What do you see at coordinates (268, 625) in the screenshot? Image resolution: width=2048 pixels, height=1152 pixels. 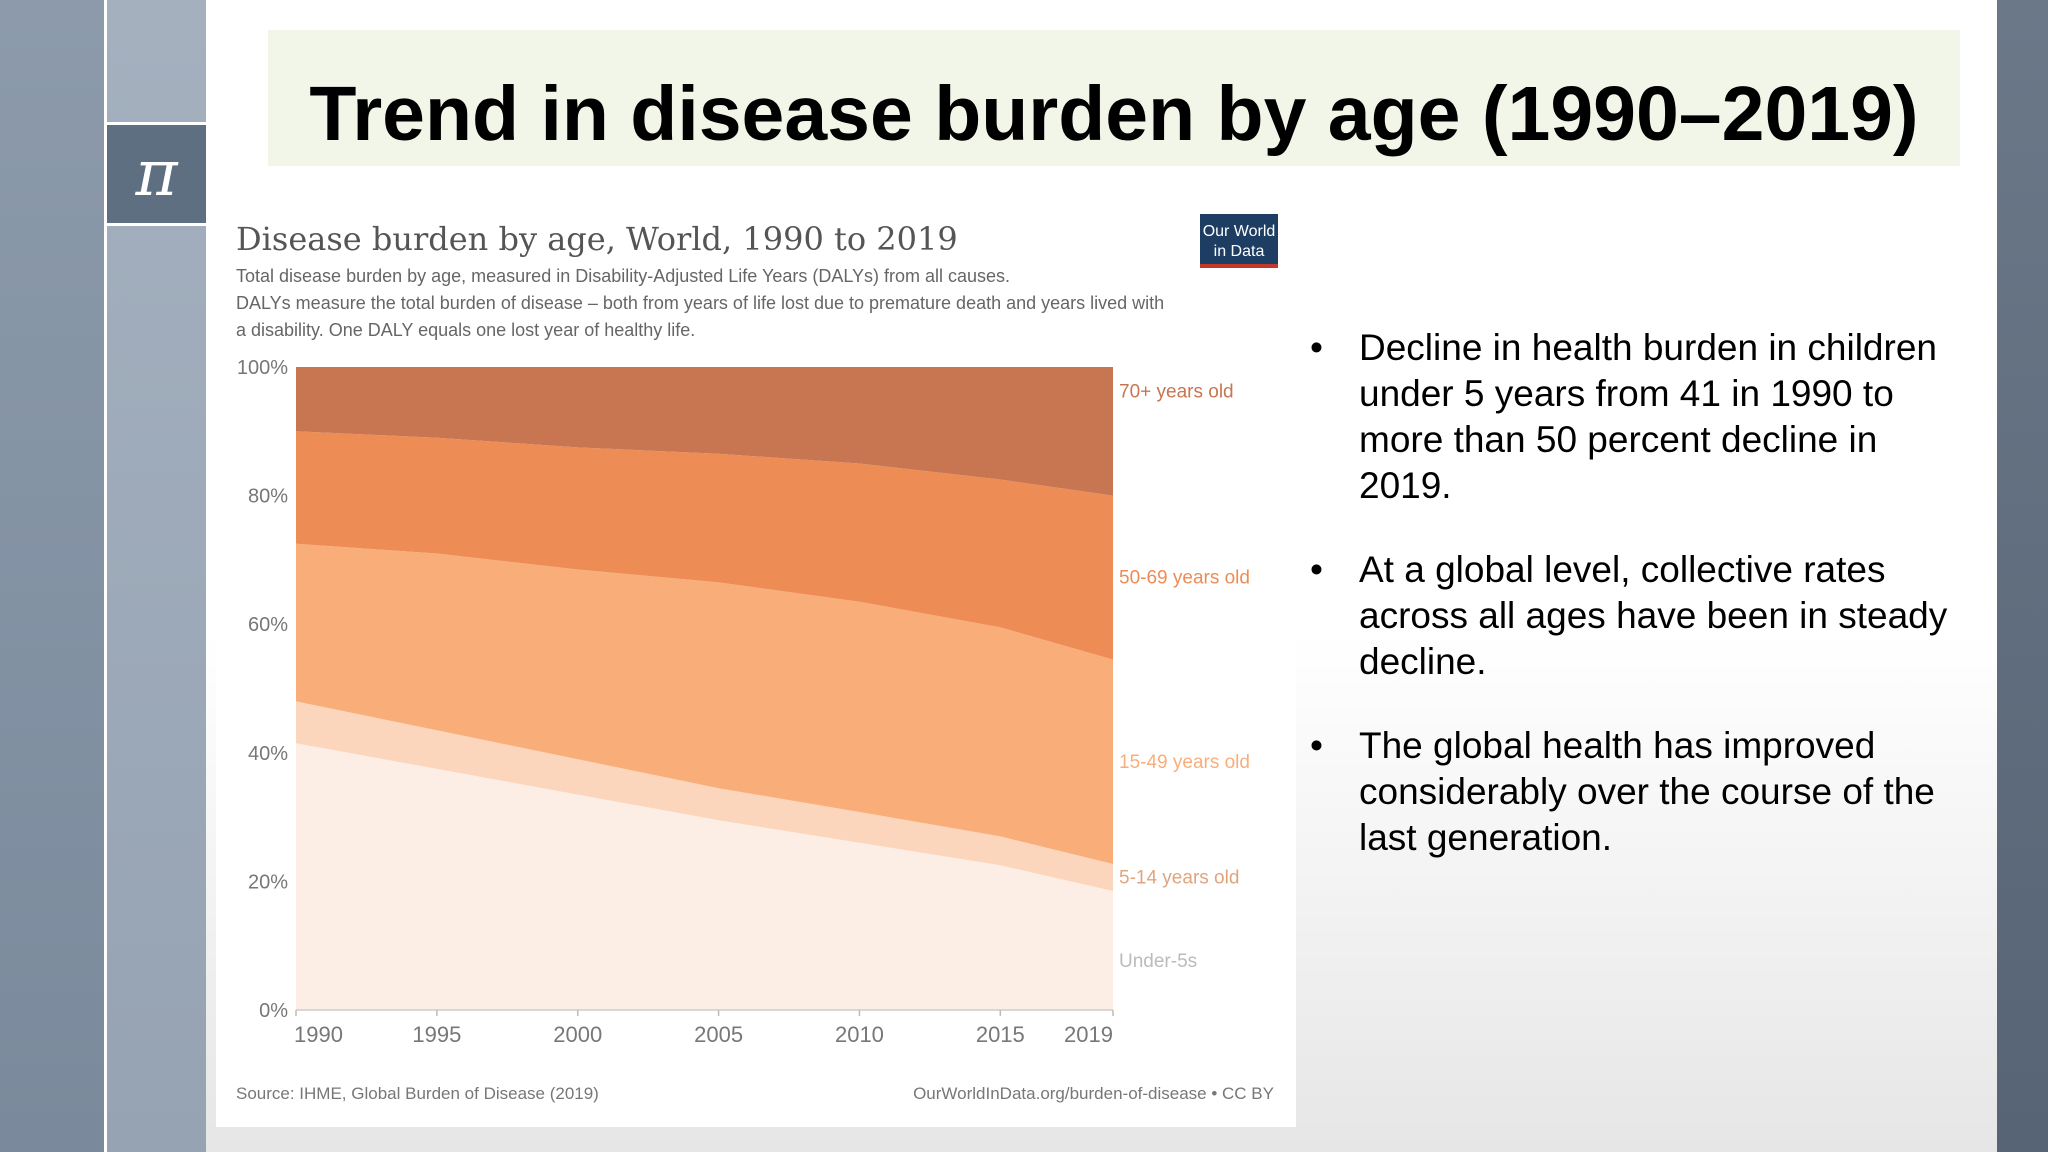 I see `y-tick-label: 60%` at bounding box center [268, 625].